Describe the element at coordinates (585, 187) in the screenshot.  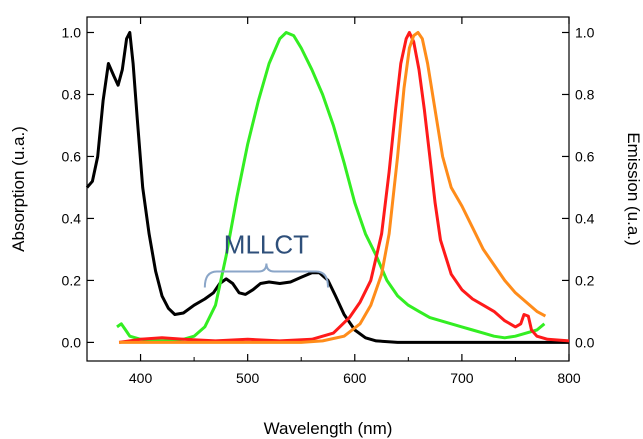
I see `y-right-tick-labels: 0.0 0.2 0.4 0.6 0.8 1.0` at that location.